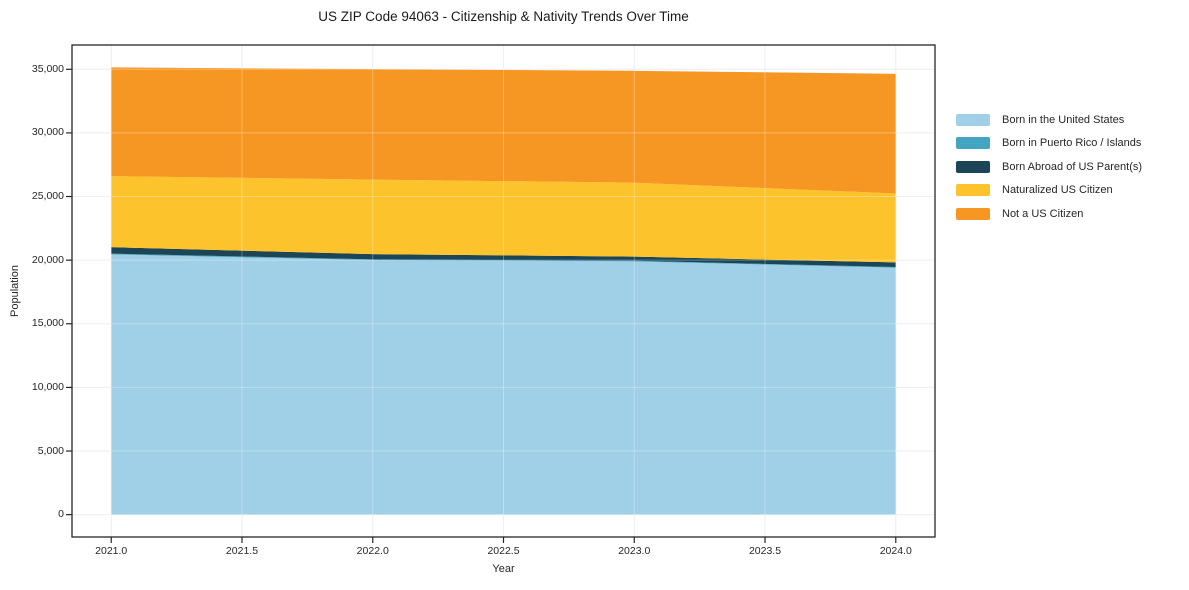 The width and height of the screenshot is (1189, 590). Describe the element at coordinates (503, 551) in the screenshot. I see `x-tick-label: 2022.5` at that location.